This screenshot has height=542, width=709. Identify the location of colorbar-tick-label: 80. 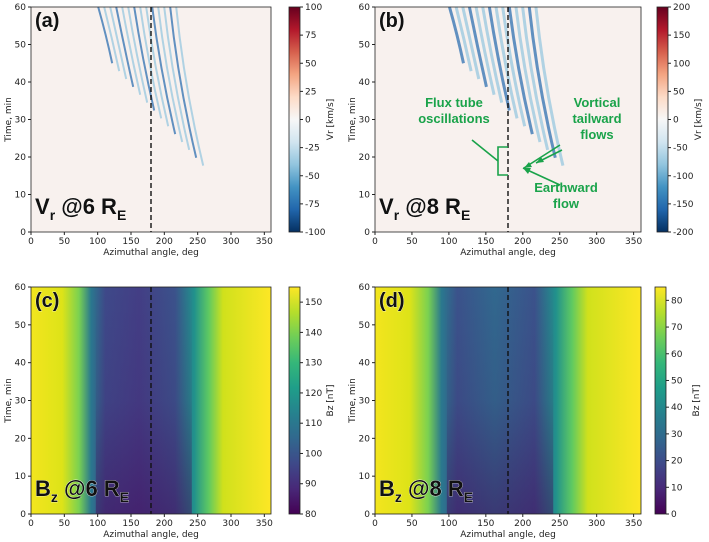
(311, 515).